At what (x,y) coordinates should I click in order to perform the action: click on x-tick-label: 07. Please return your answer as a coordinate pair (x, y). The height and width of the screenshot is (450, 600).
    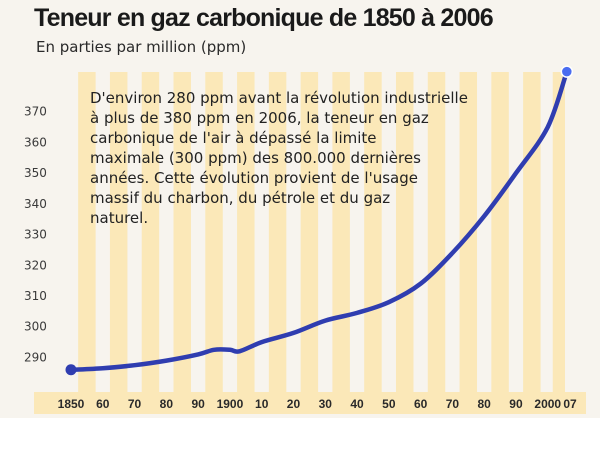
    Looking at the image, I should click on (570, 404).